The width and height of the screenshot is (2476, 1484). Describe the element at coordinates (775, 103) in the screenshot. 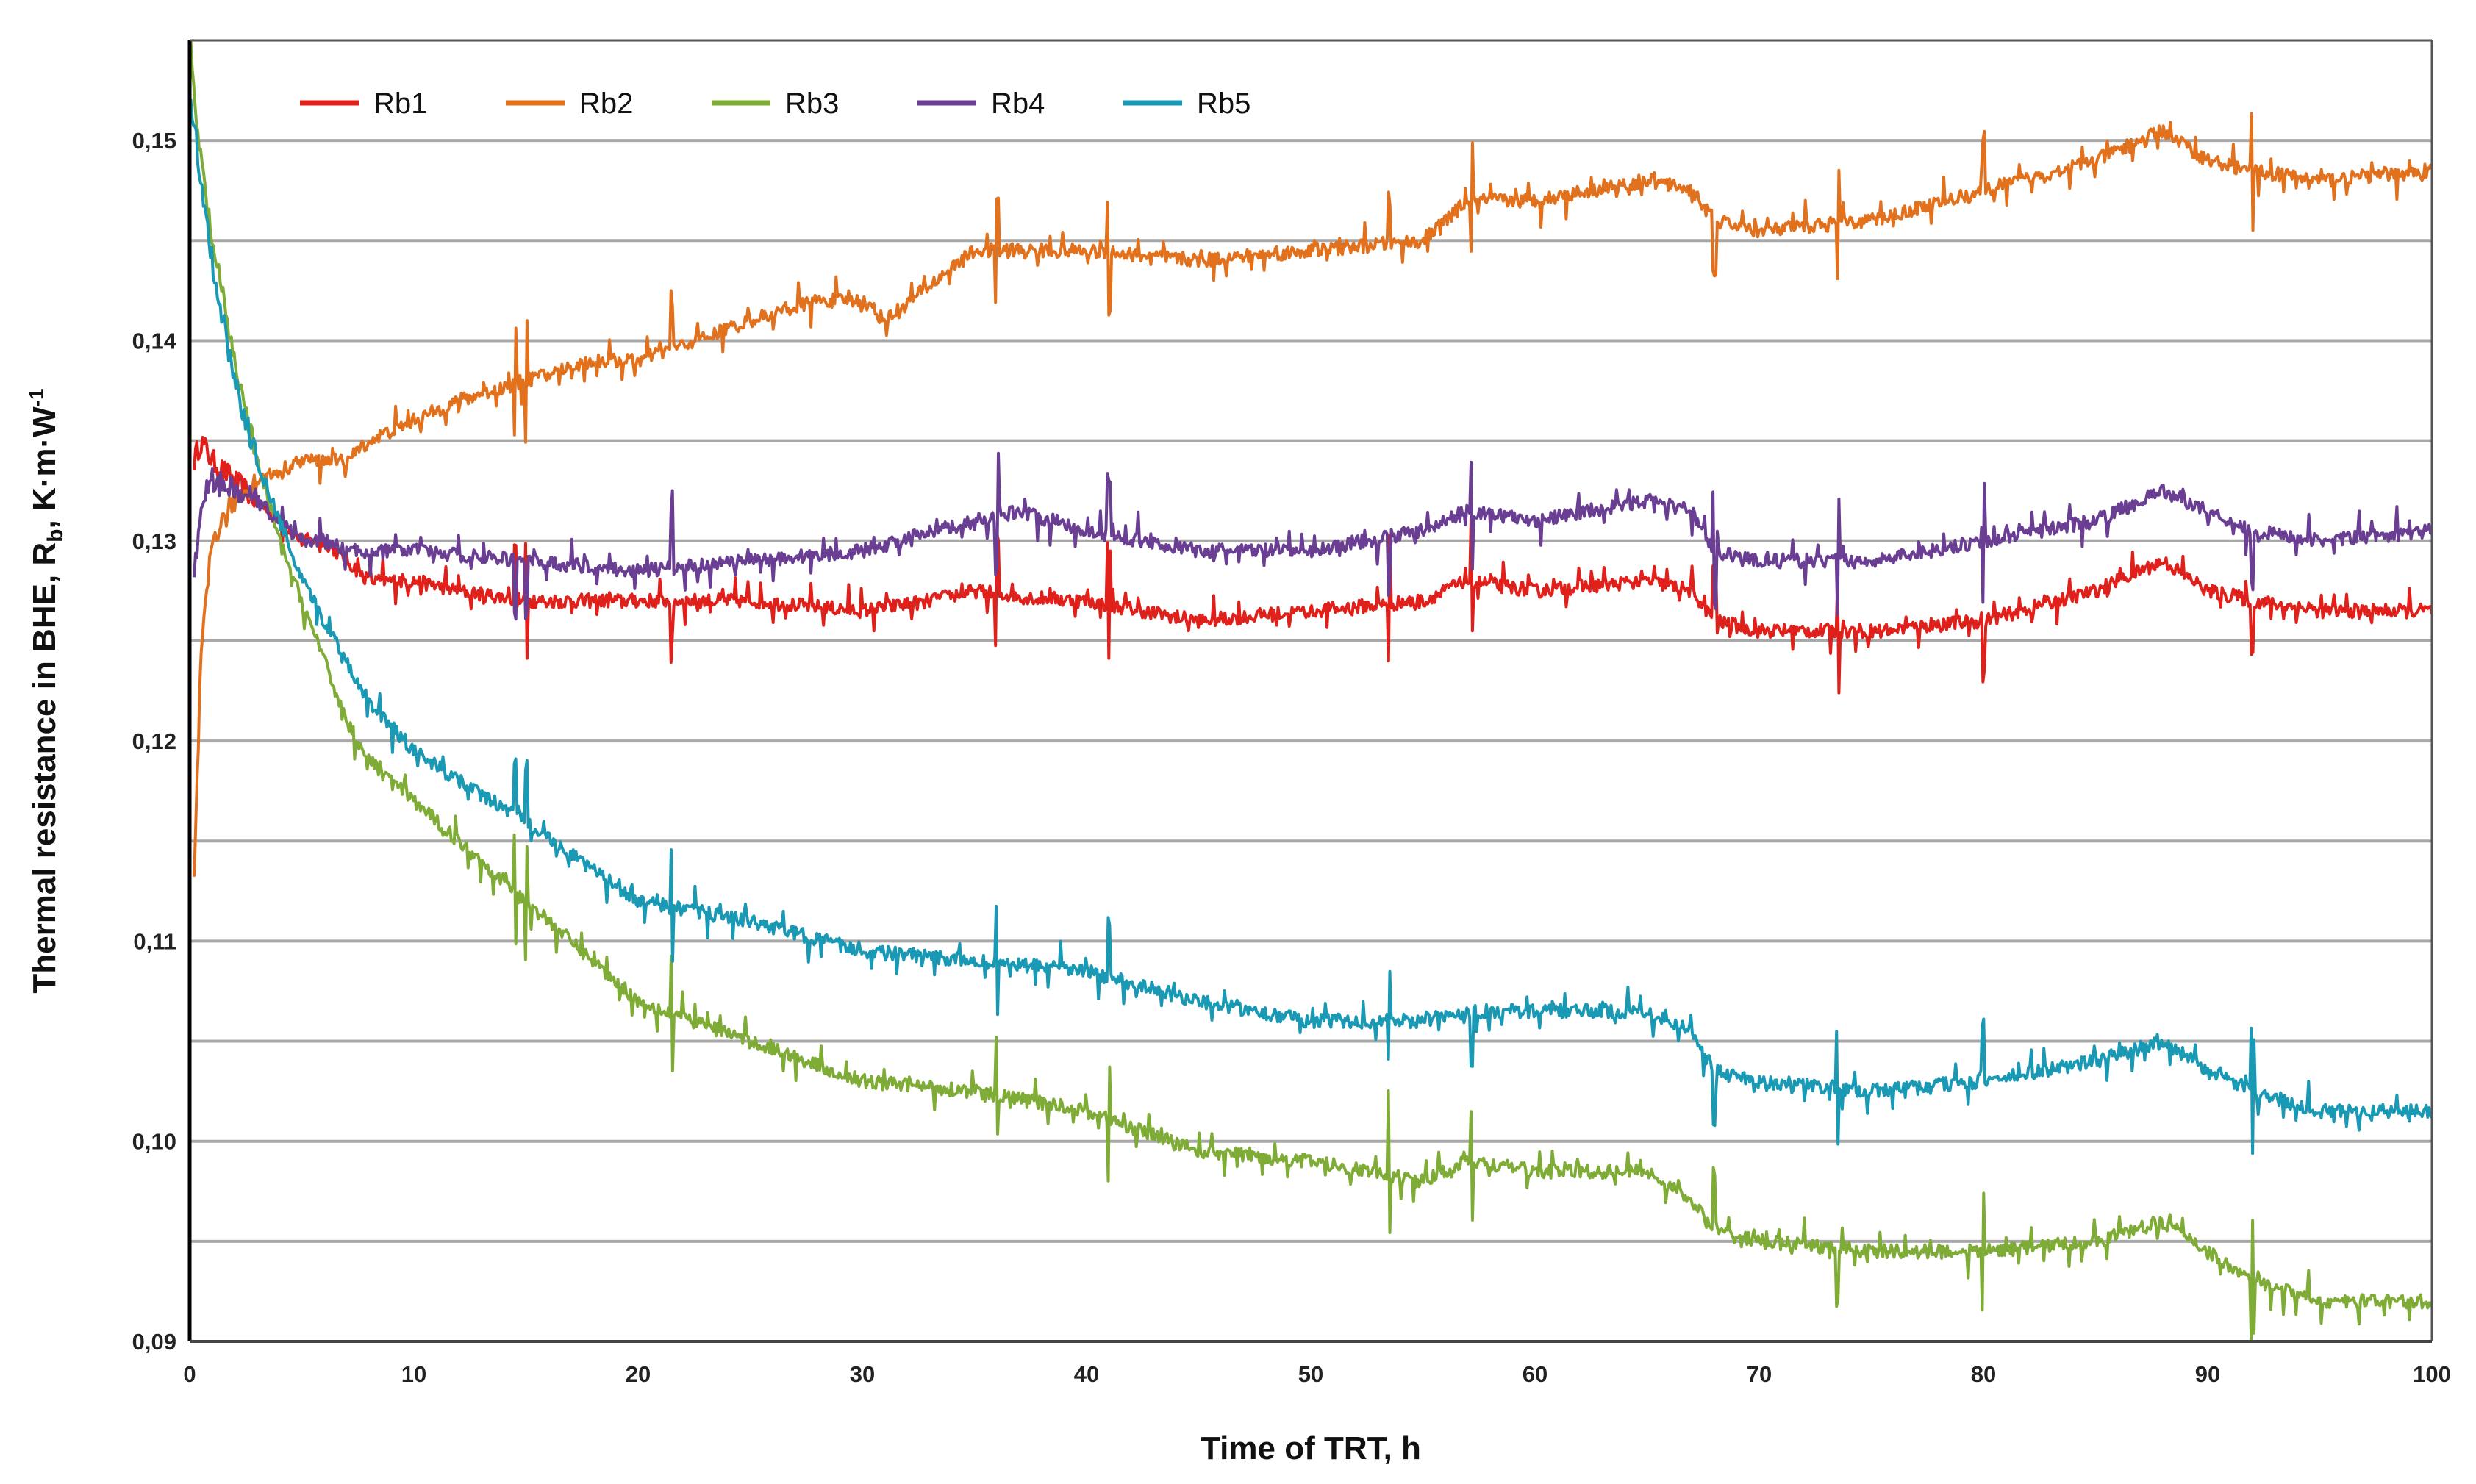

I see `legend: Rb1 Rb2 Rb3 Rb4 Rb5` at that location.